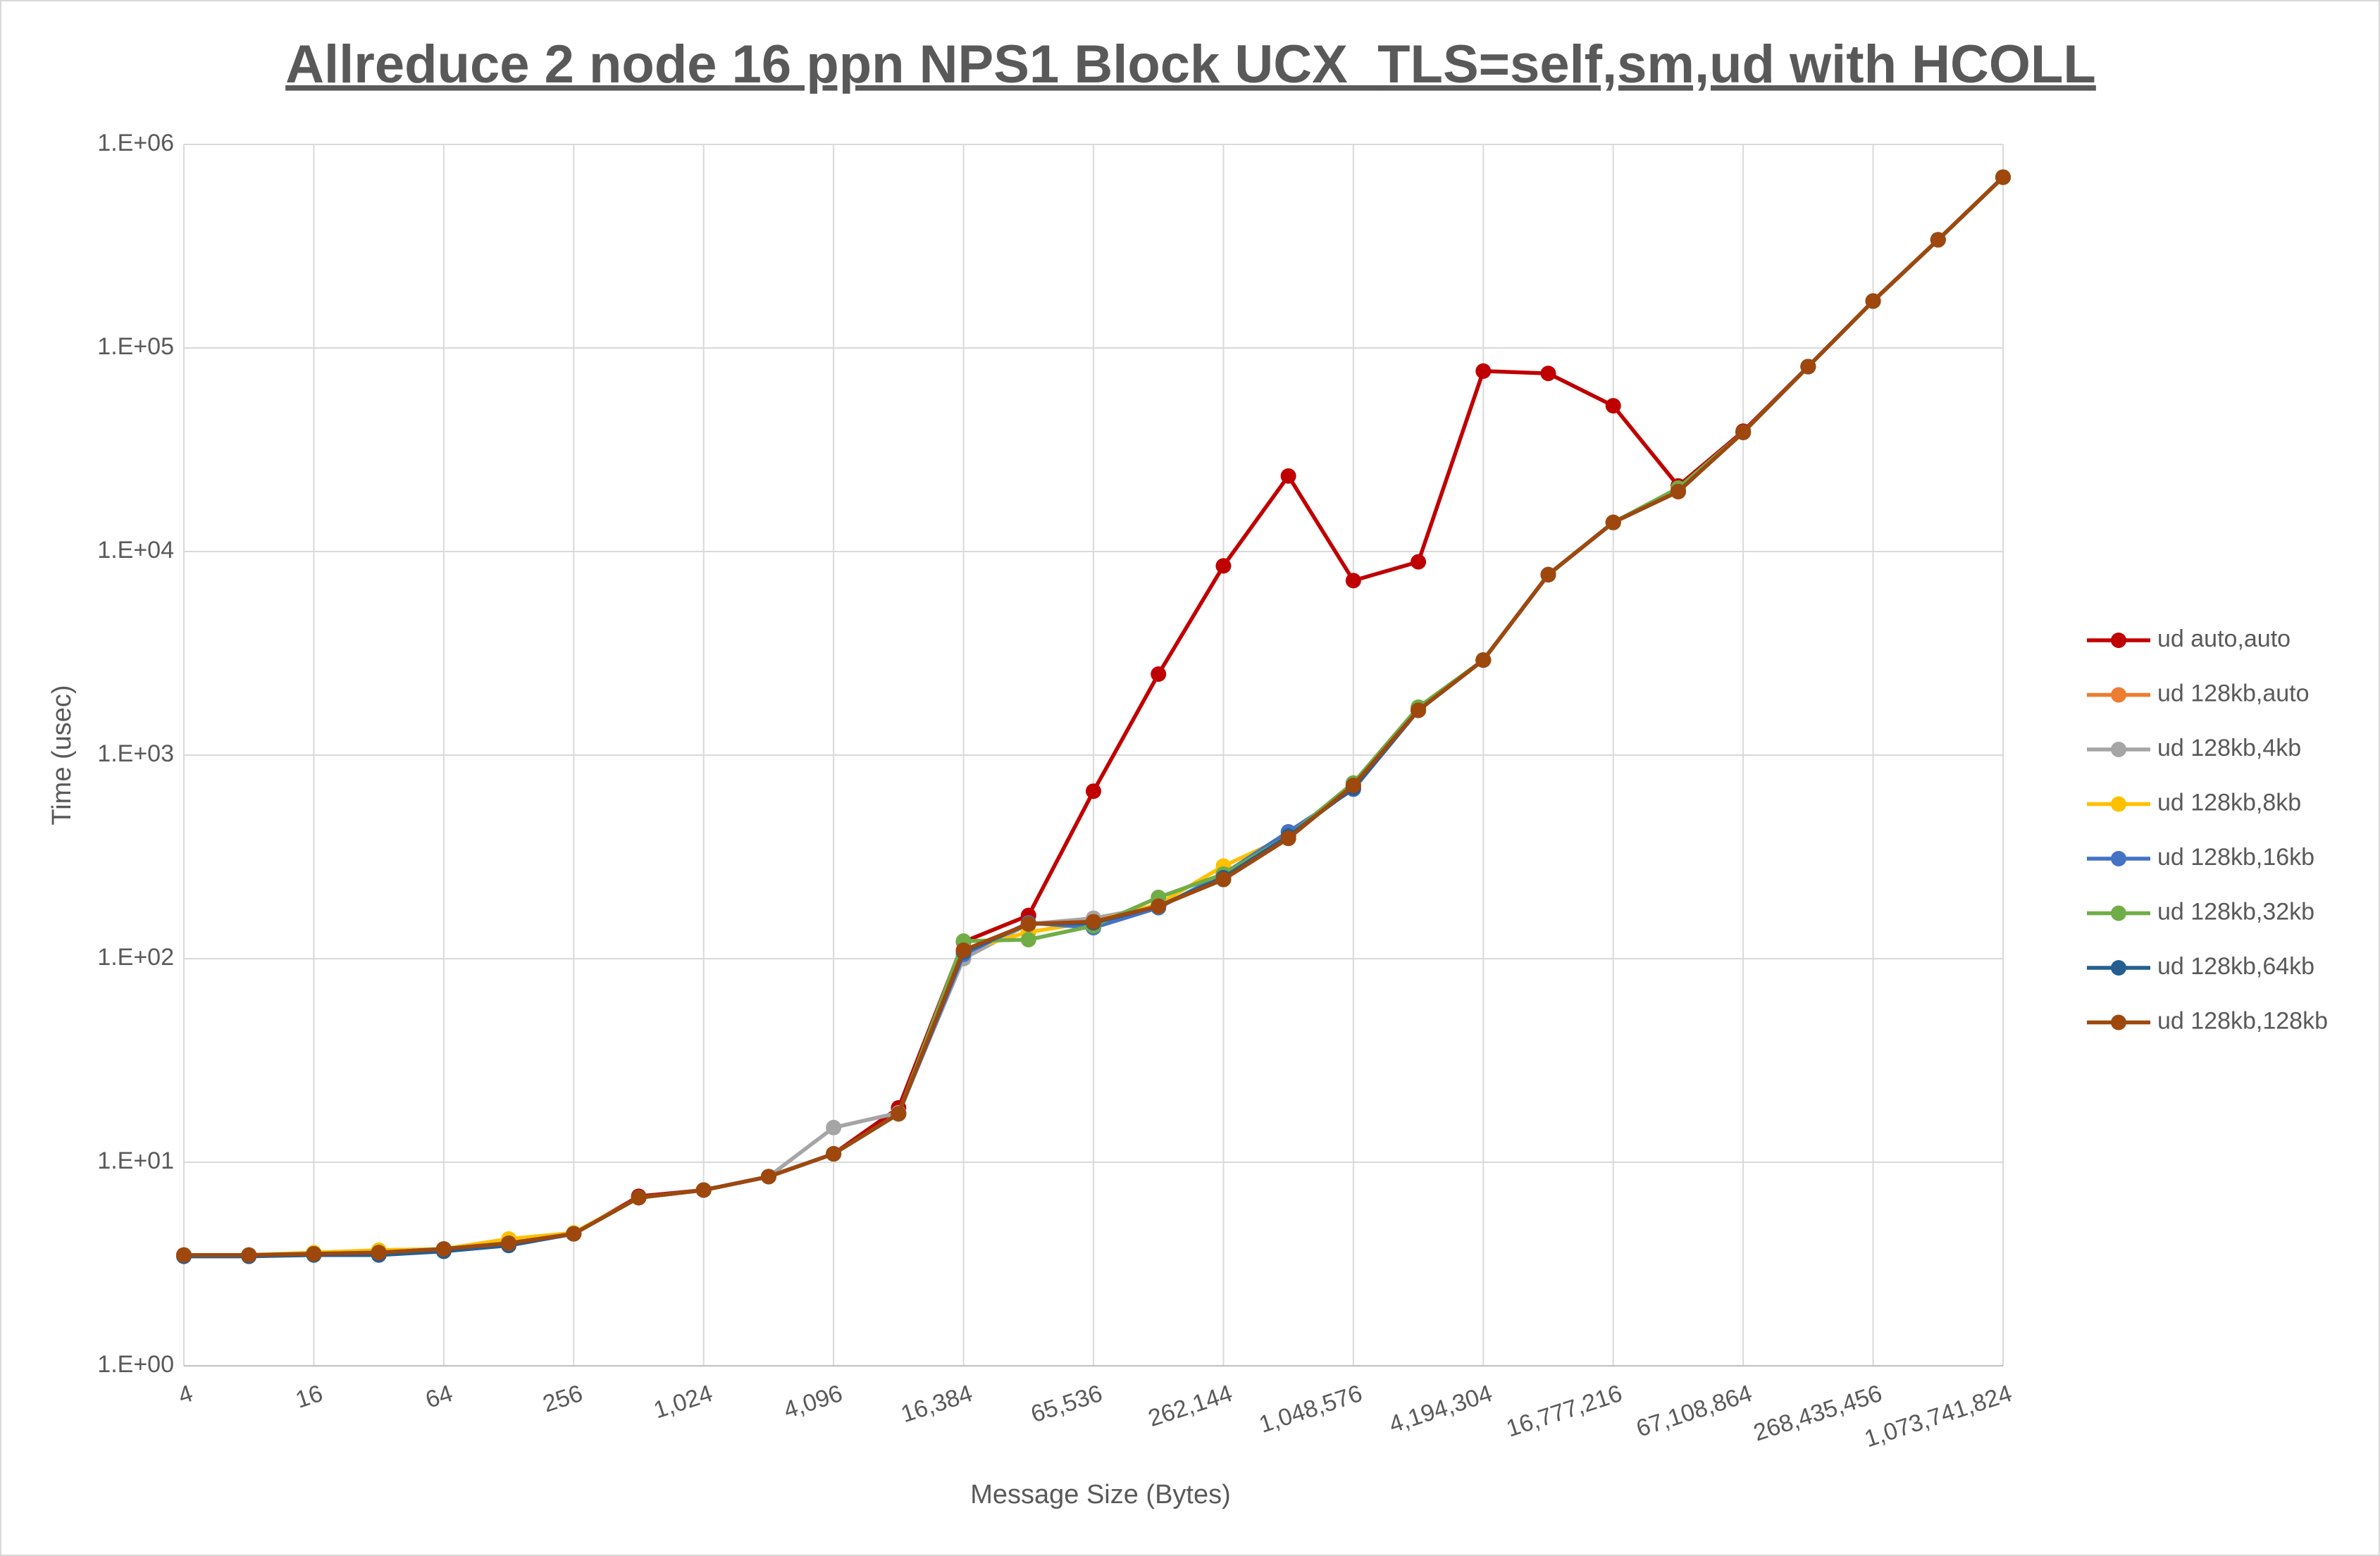  I want to click on legend-label: ud auto,auto, so click(2224, 638).